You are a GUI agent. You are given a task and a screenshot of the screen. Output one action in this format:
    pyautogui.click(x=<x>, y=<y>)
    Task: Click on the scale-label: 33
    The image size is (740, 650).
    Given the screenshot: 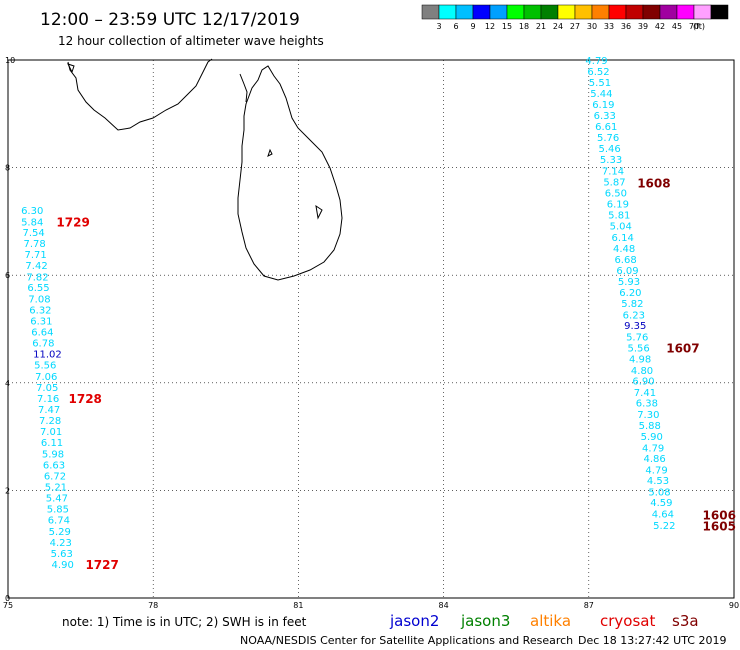 What is the action you would take?
    pyautogui.click(x=609, y=26)
    